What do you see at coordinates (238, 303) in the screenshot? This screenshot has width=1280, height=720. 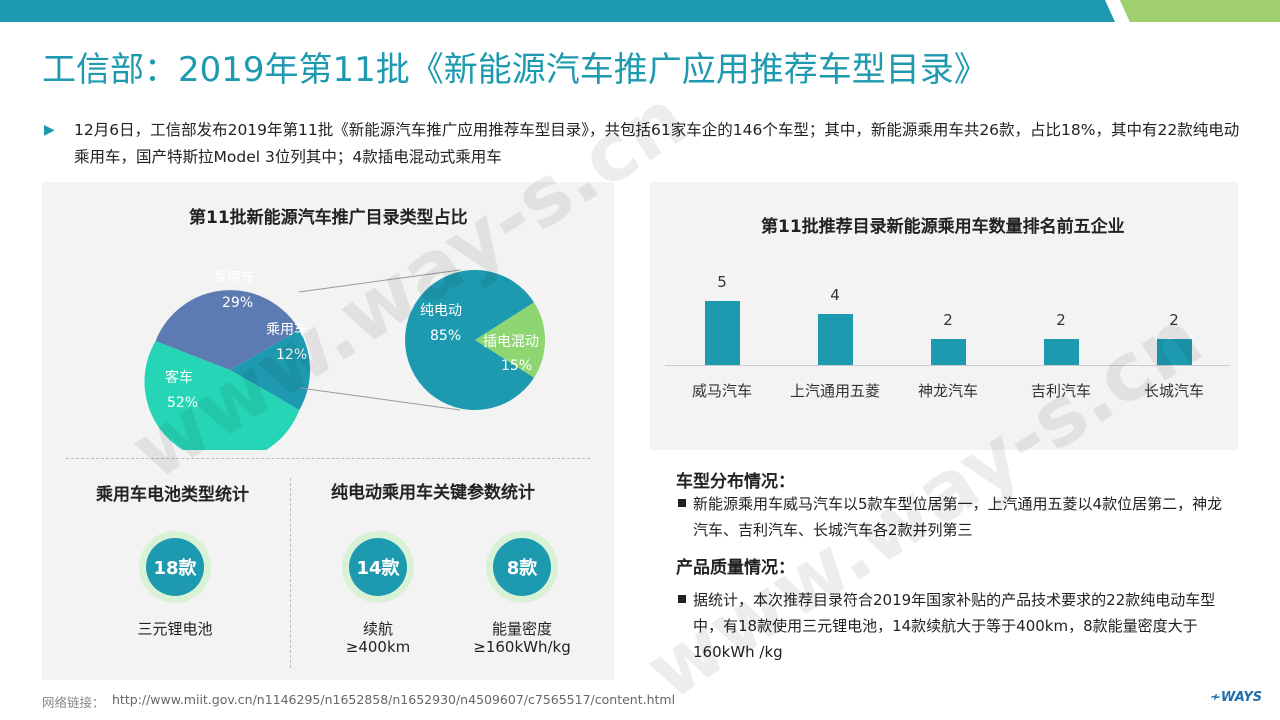 I see `slice-pct-special: 29%` at bounding box center [238, 303].